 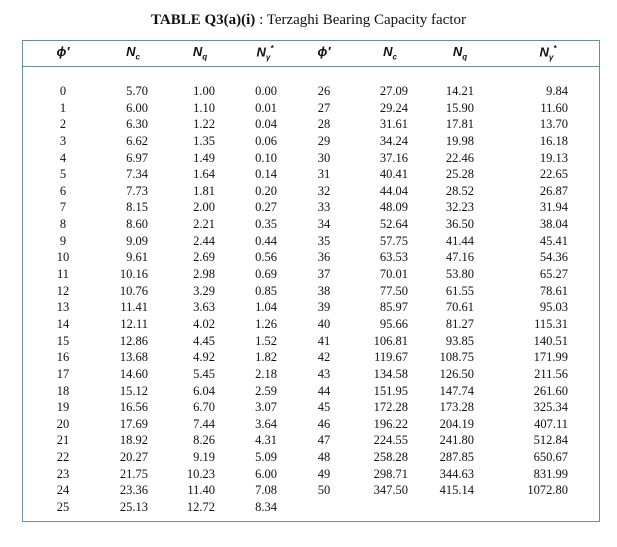 What do you see at coordinates (266, 457) in the screenshot?
I see `factor-cell: 5.09` at bounding box center [266, 457].